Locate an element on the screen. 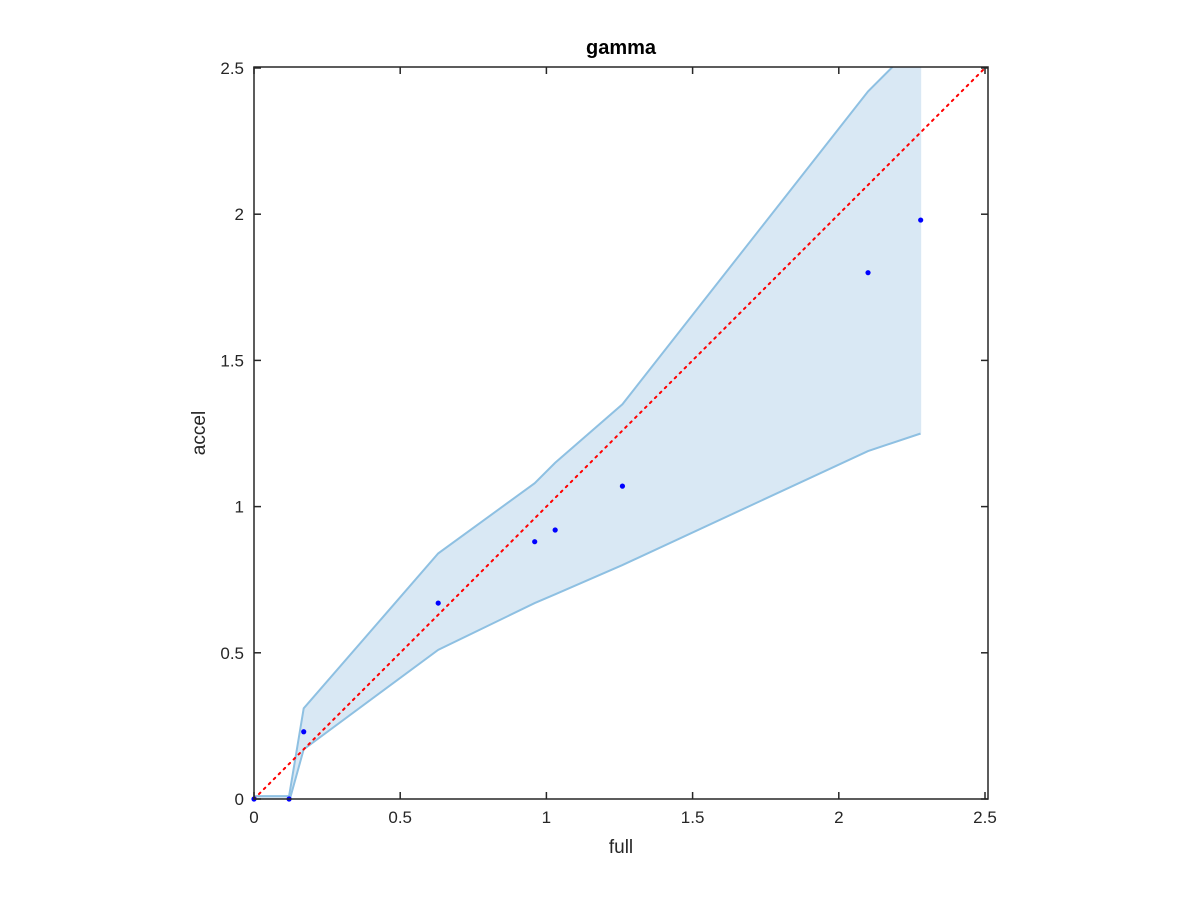 This screenshot has width=1200, height=900. y-axis-label: accel is located at coordinates (199, 433).